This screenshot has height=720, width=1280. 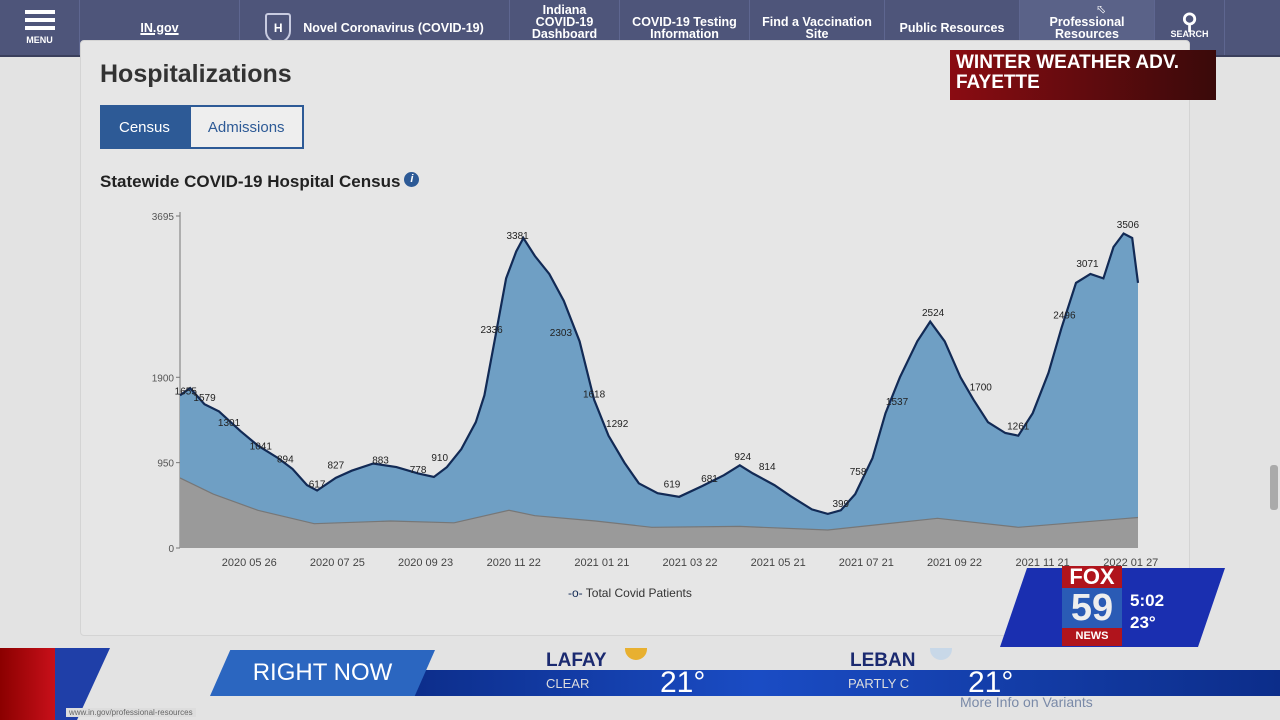 I want to click on data-label: 3506, so click(x=1128, y=225).